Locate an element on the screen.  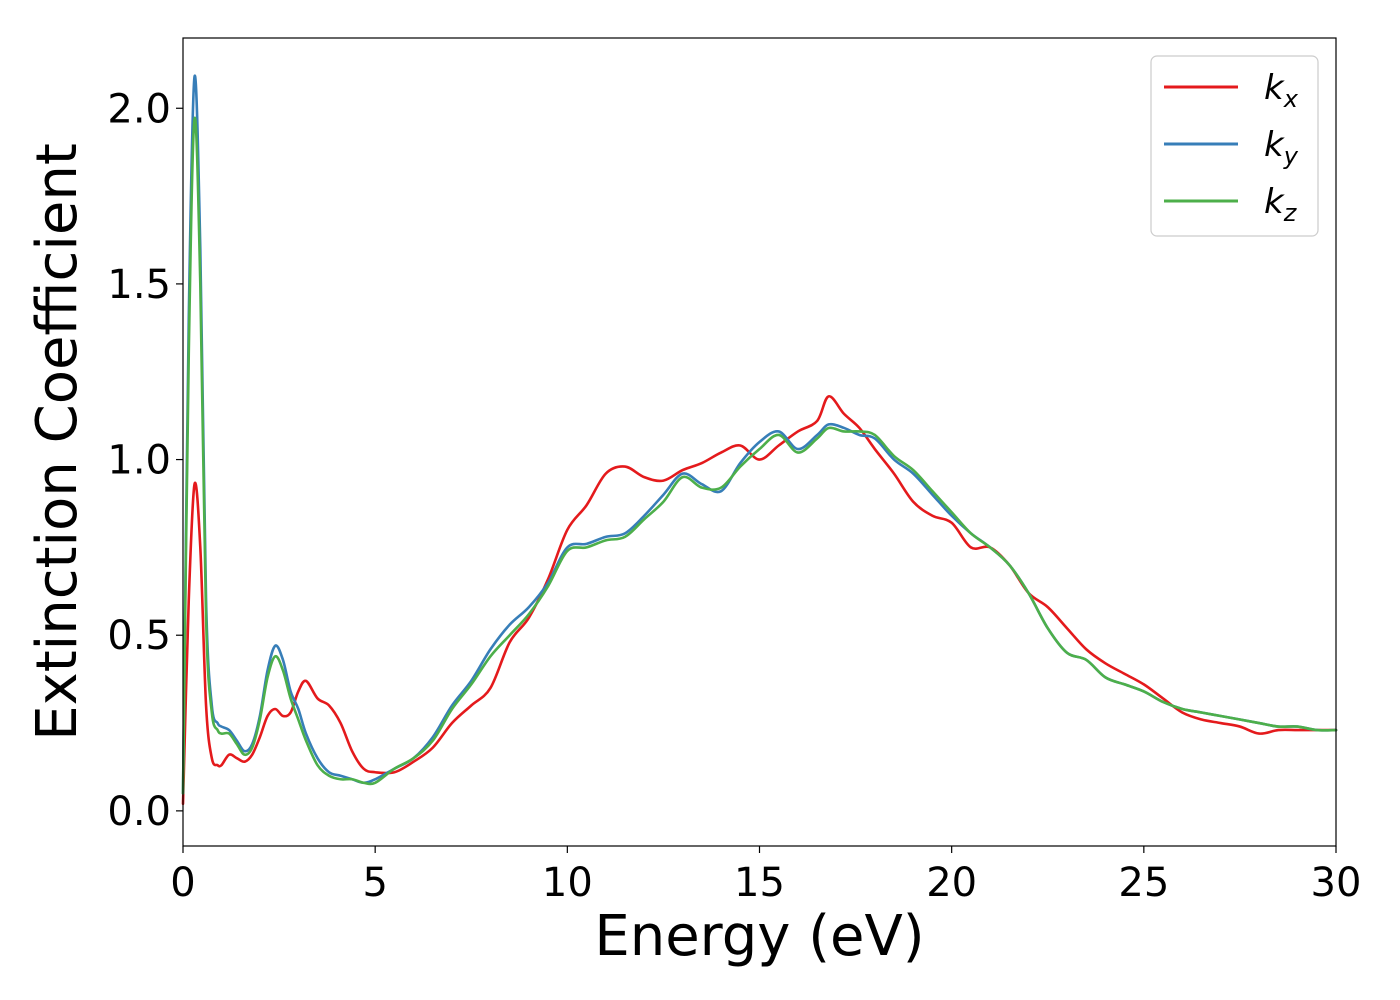
y-tick-label: 1.5 is located at coordinates (139, 285).